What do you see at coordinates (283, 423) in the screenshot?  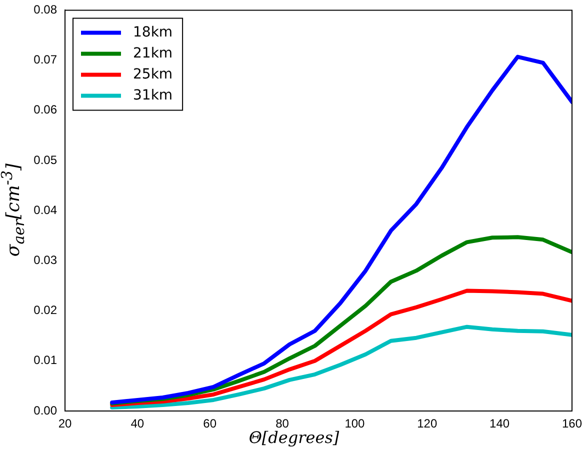 I see `x-tick-label: 80` at bounding box center [283, 423].